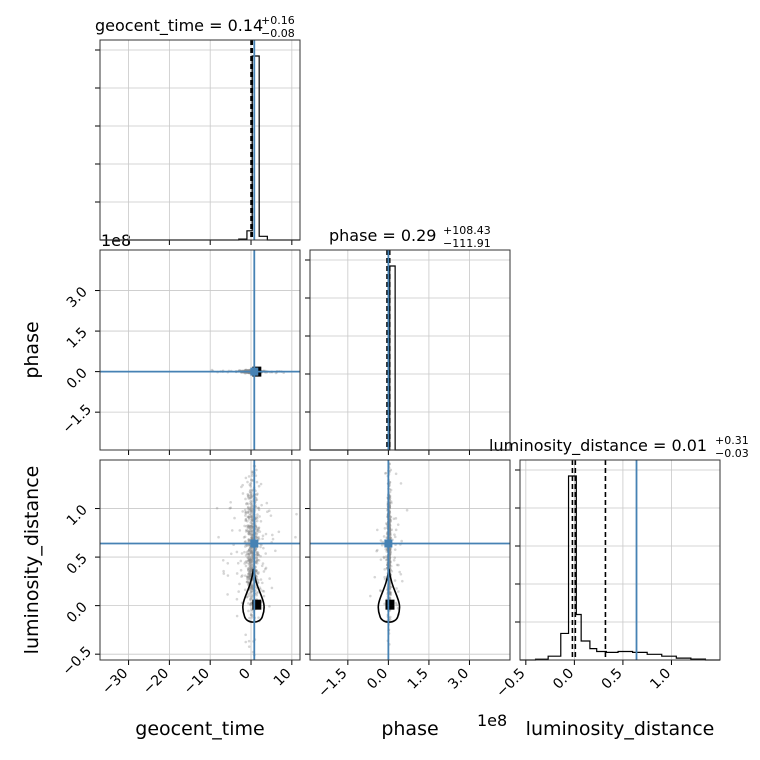 The width and height of the screenshot is (760, 760). I want to click on panel-phase-vs-geocent-time, so click(200, 350).